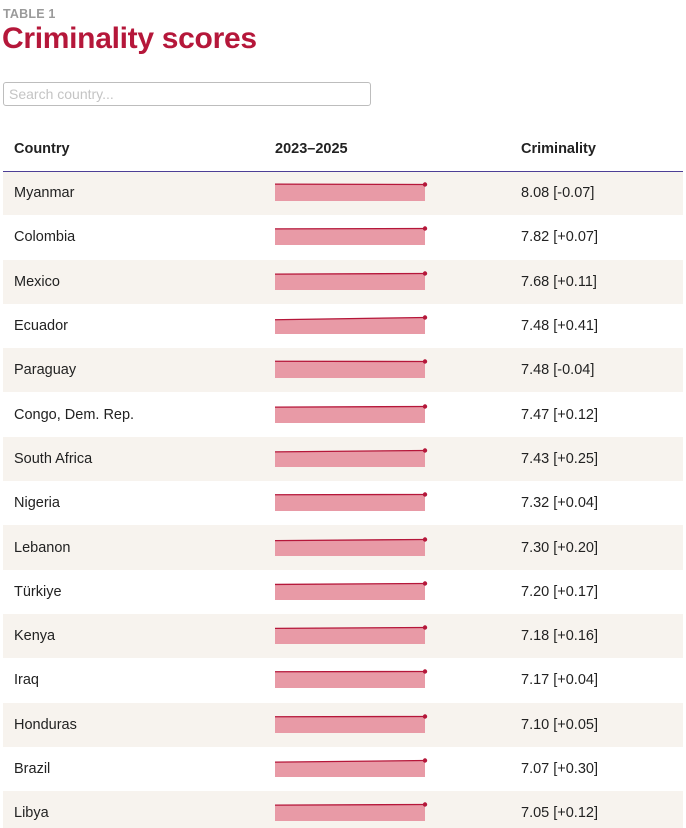  I want to click on table-row: Honduras 7.10 [+0.05], so click(343, 724).